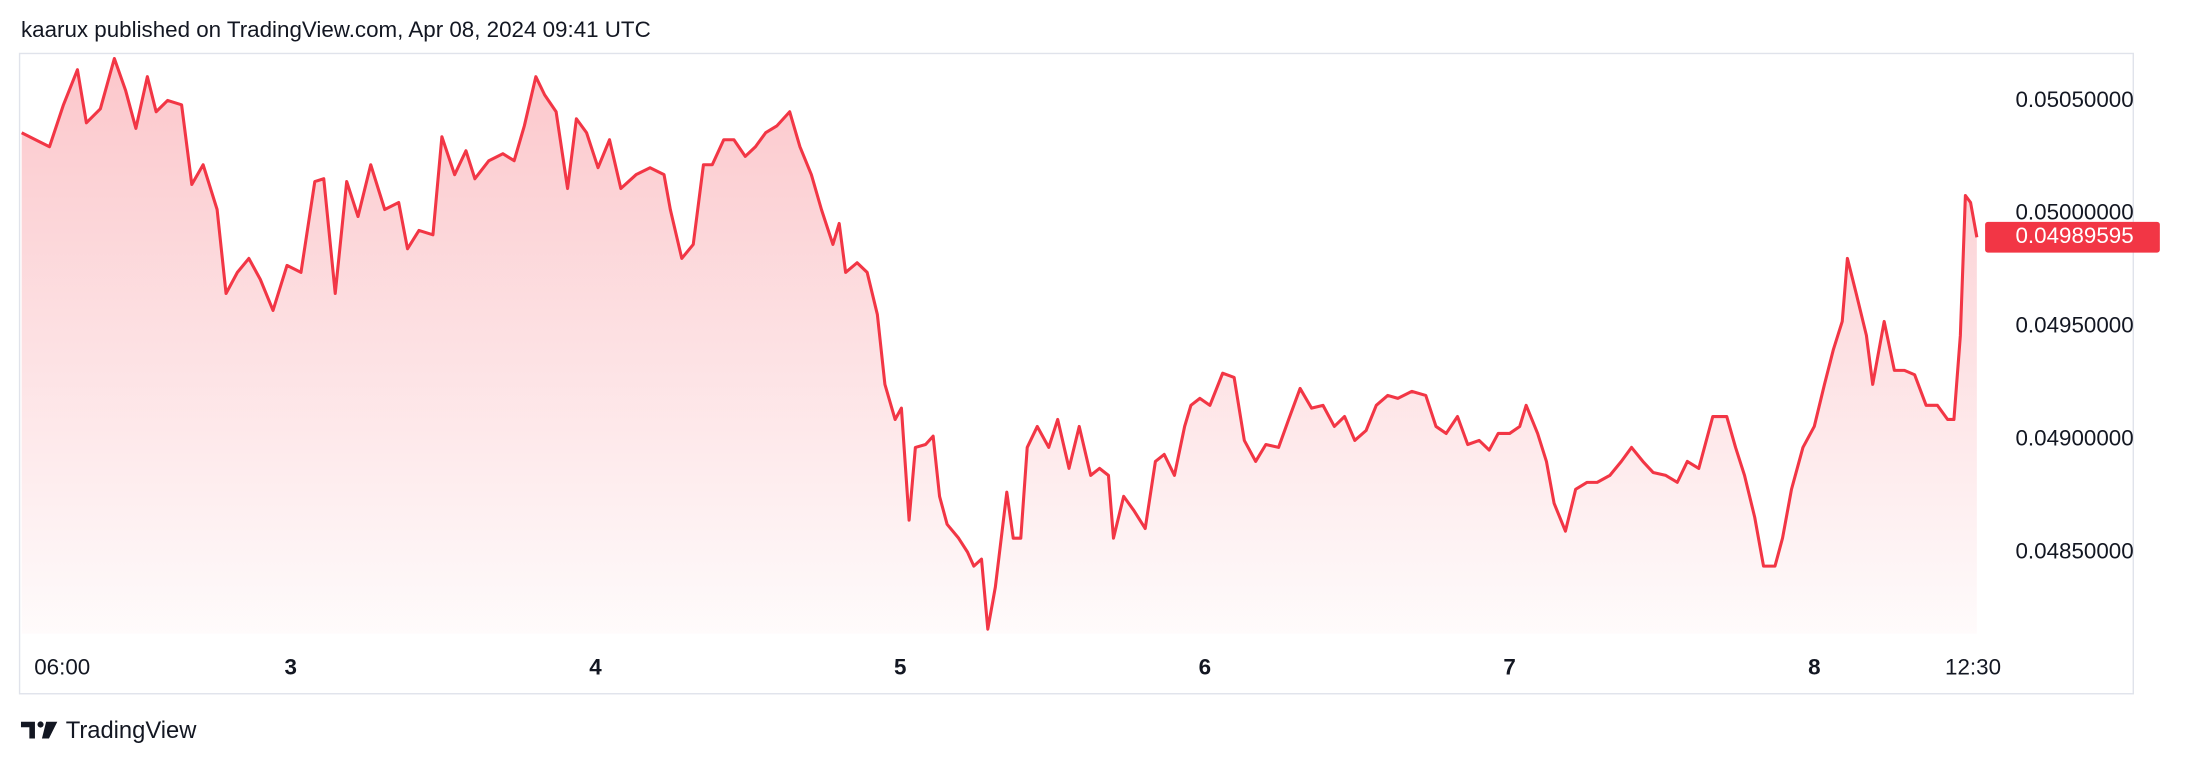  What do you see at coordinates (2075, 437) in the screenshot?
I see `y-tick-label: 0.04900000` at bounding box center [2075, 437].